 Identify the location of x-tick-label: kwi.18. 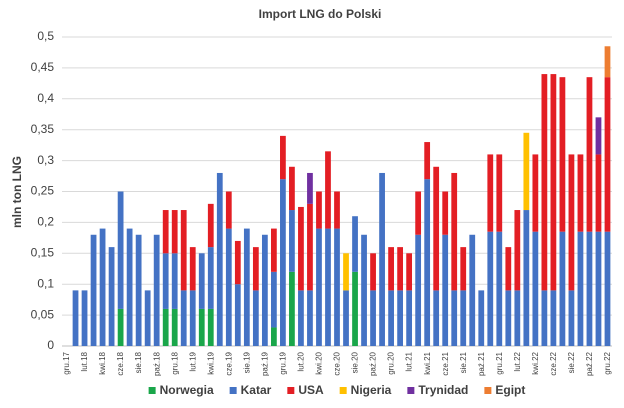
(102, 362).